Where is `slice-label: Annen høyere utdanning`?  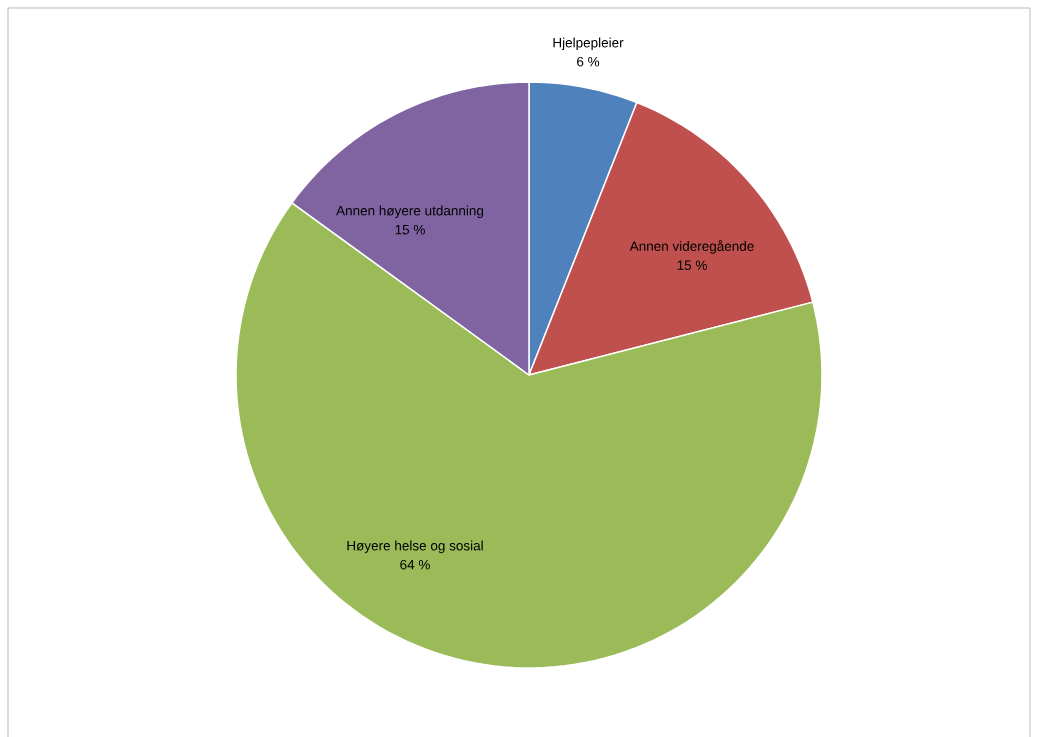
slice-label: Annen høyere utdanning is located at coordinates (410, 212).